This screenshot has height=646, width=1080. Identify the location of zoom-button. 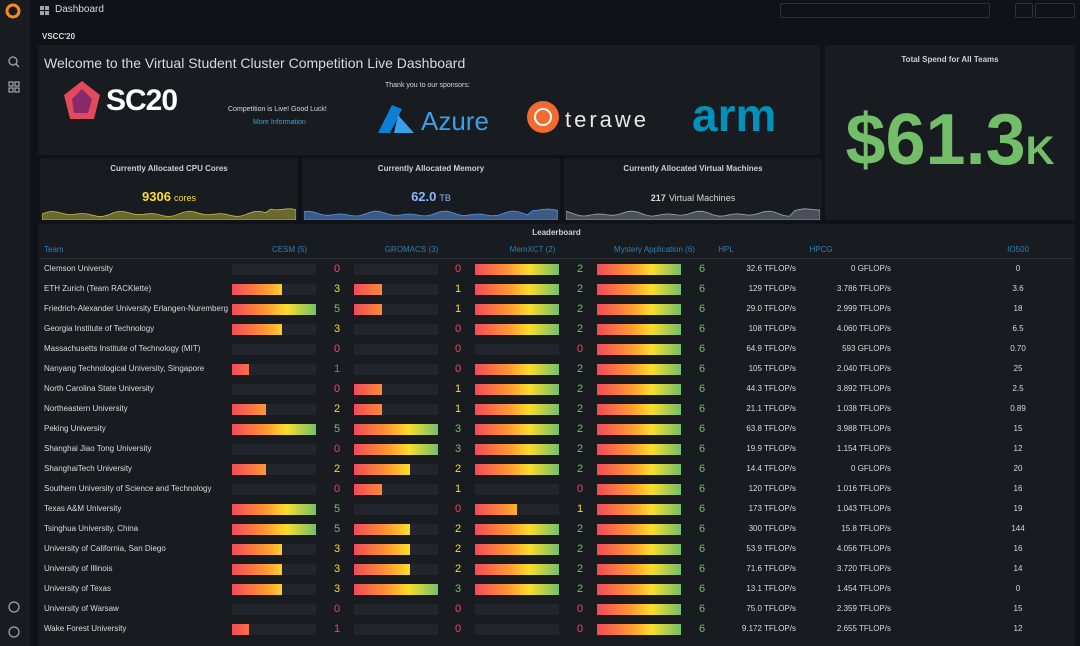
(1024, 10).